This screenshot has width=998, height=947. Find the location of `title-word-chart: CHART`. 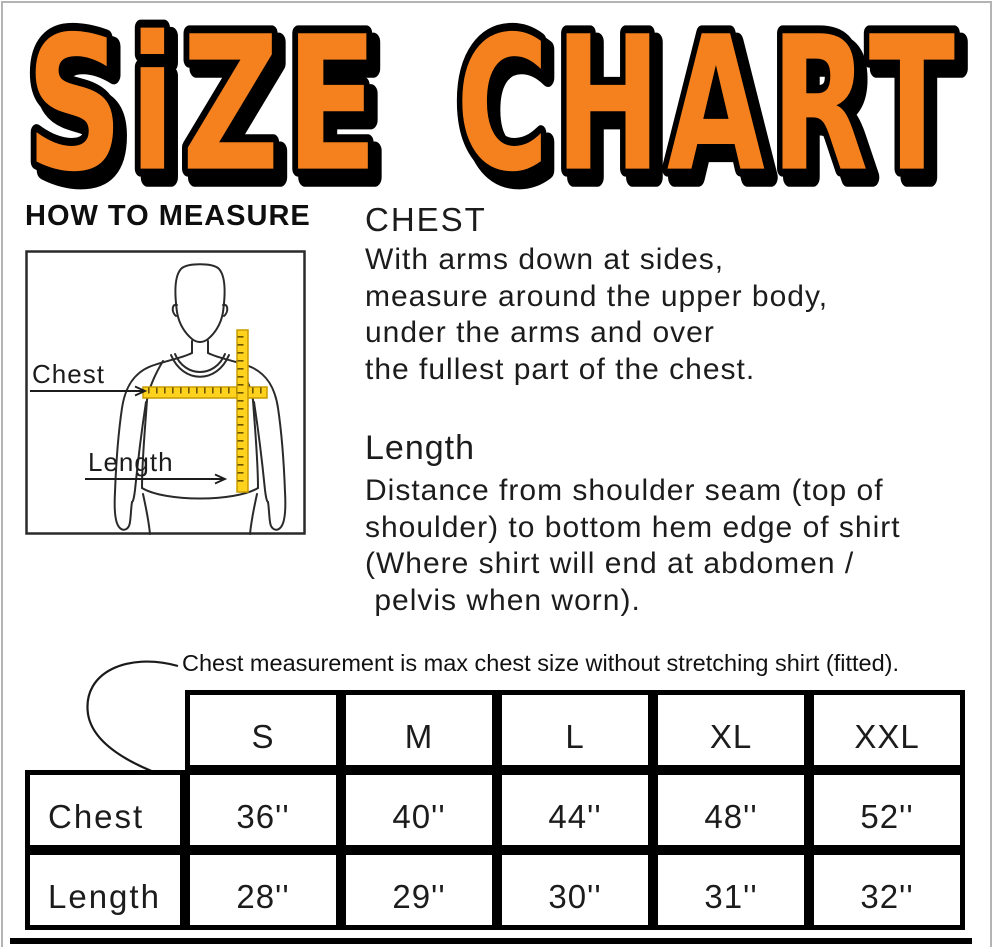

title-word-chart: CHART is located at coordinates (708, 106).